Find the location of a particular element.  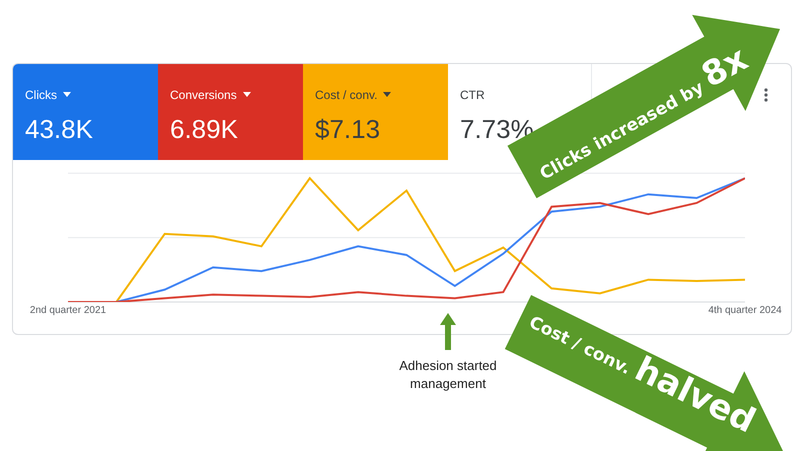

text: 43.8K is located at coordinates (59, 129).